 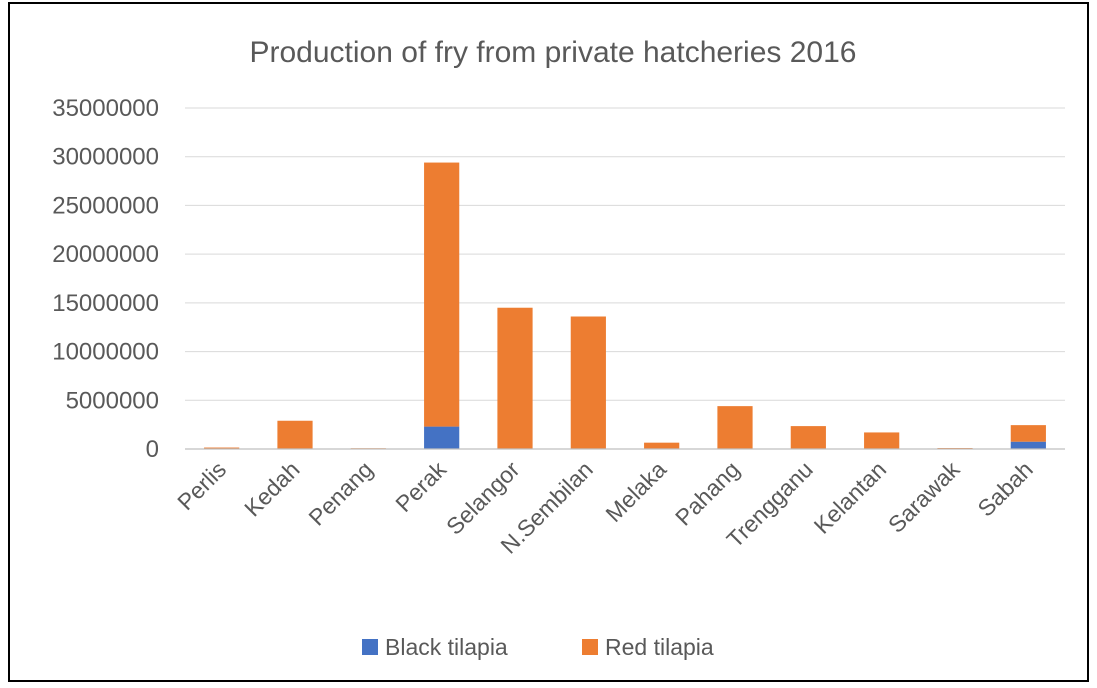 What do you see at coordinates (538, 647) in the screenshot?
I see `legend: Black tilapia Red tilapia` at bounding box center [538, 647].